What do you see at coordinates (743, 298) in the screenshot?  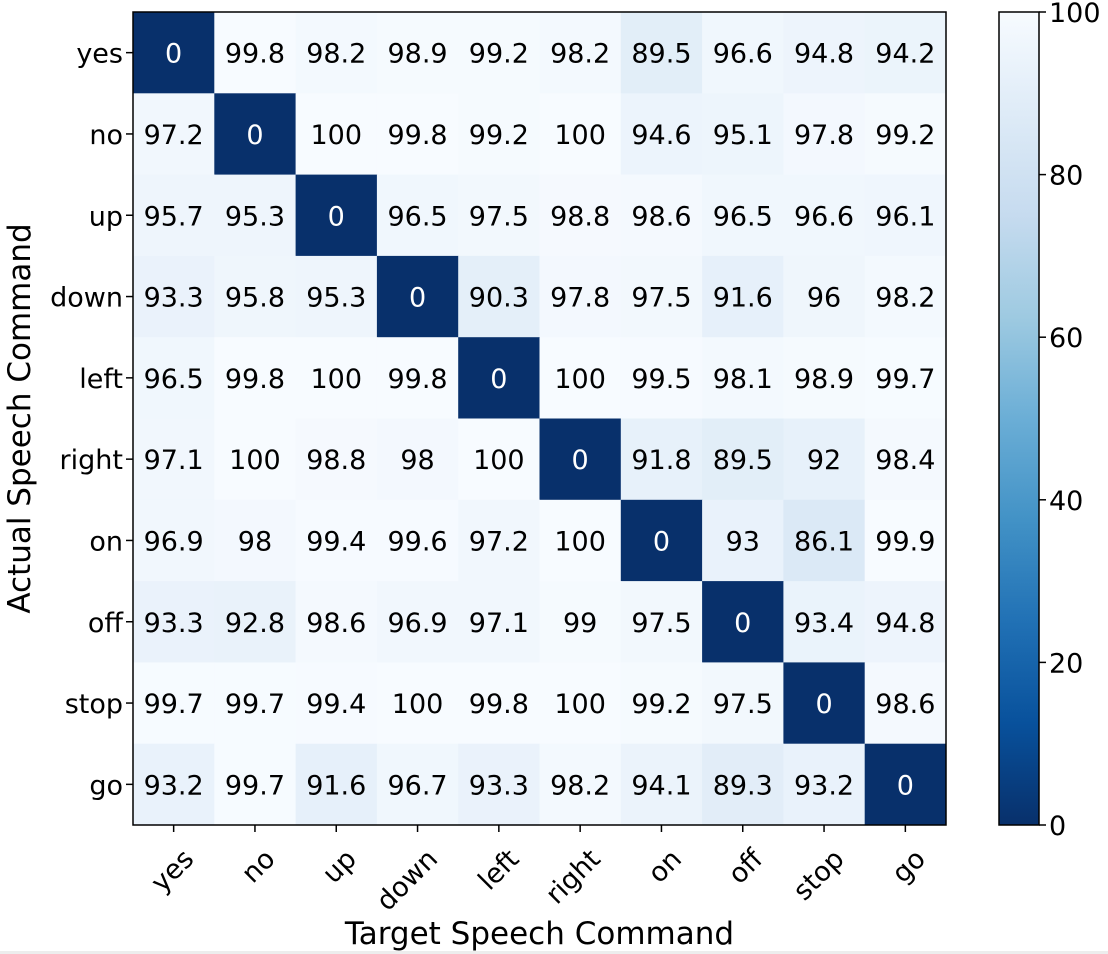 I see `cell-value-label: 91.6` at bounding box center [743, 298].